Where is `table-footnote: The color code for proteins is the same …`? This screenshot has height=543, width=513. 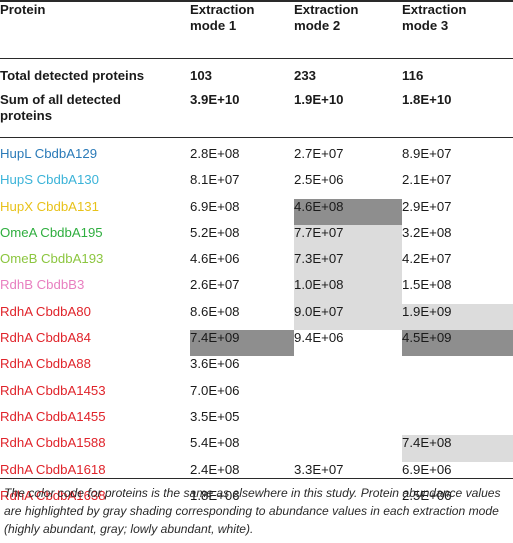
table-footnote: The color code for proteins is the same … is located at coordinates (252, 511).